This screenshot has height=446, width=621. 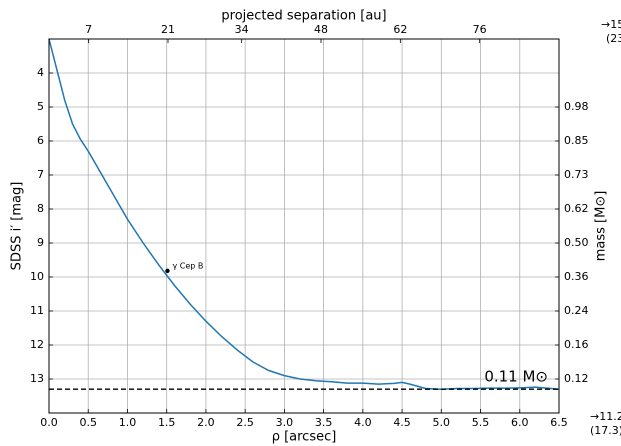 What do you see at coordinates (576, 208) in the screenshot?
I see `y2-tick-label: 0.62` at bounding box center [576, 208].